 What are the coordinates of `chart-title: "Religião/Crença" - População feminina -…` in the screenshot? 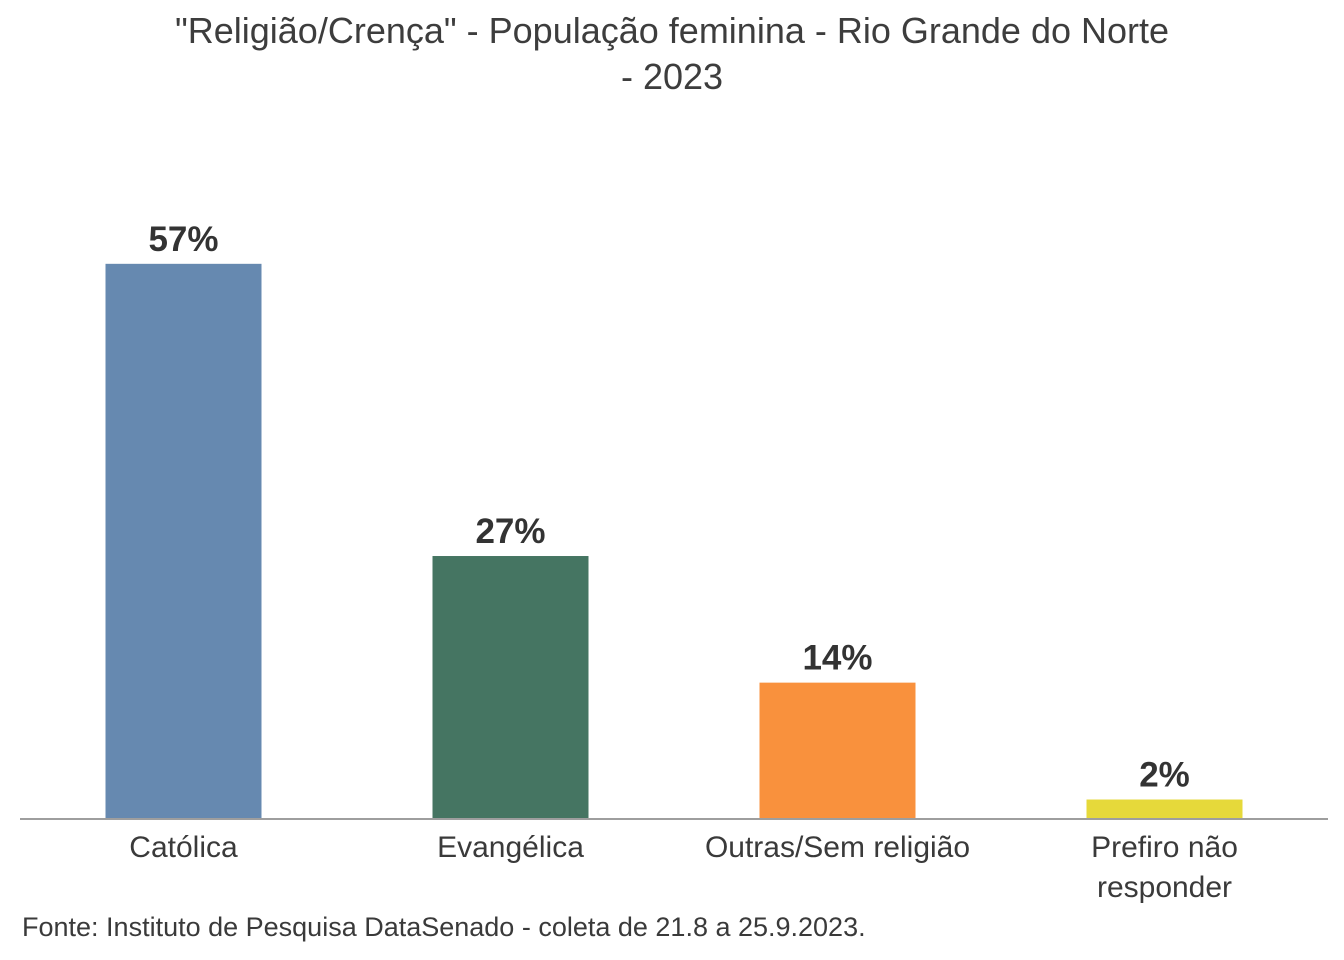 It's located at (672, 54).